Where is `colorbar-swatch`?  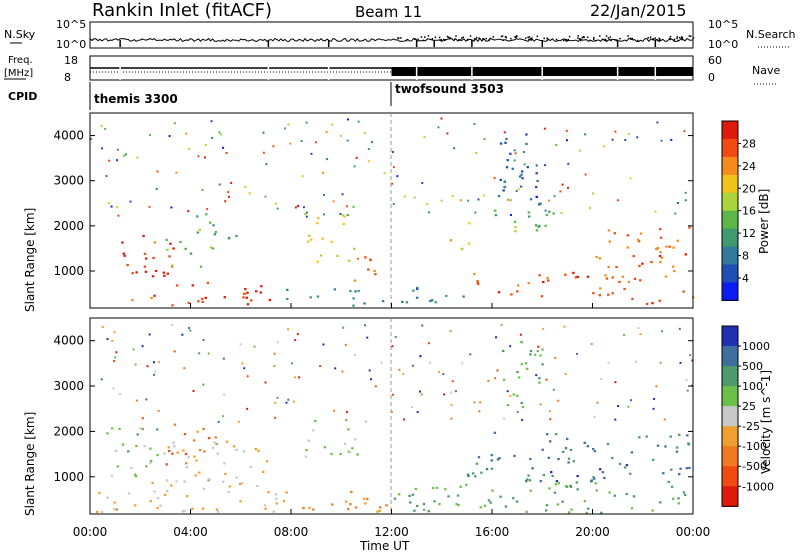
colorbar-swatch is located at coordinates (730, 166).